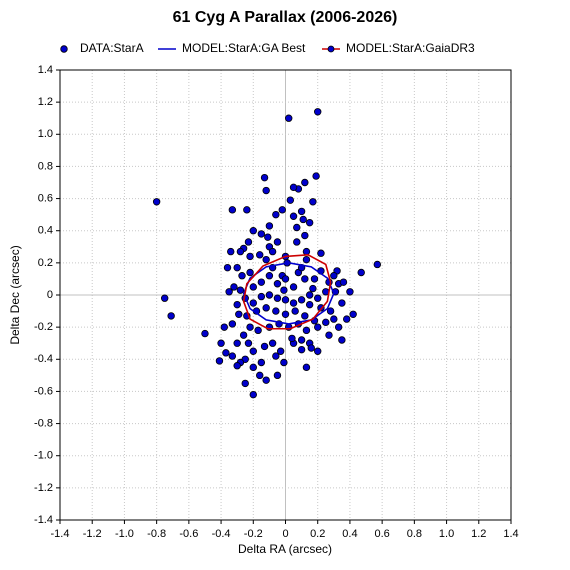 The image size is (570, 570). I want to click on y-tick-label: -0.4, so click(43, 359).